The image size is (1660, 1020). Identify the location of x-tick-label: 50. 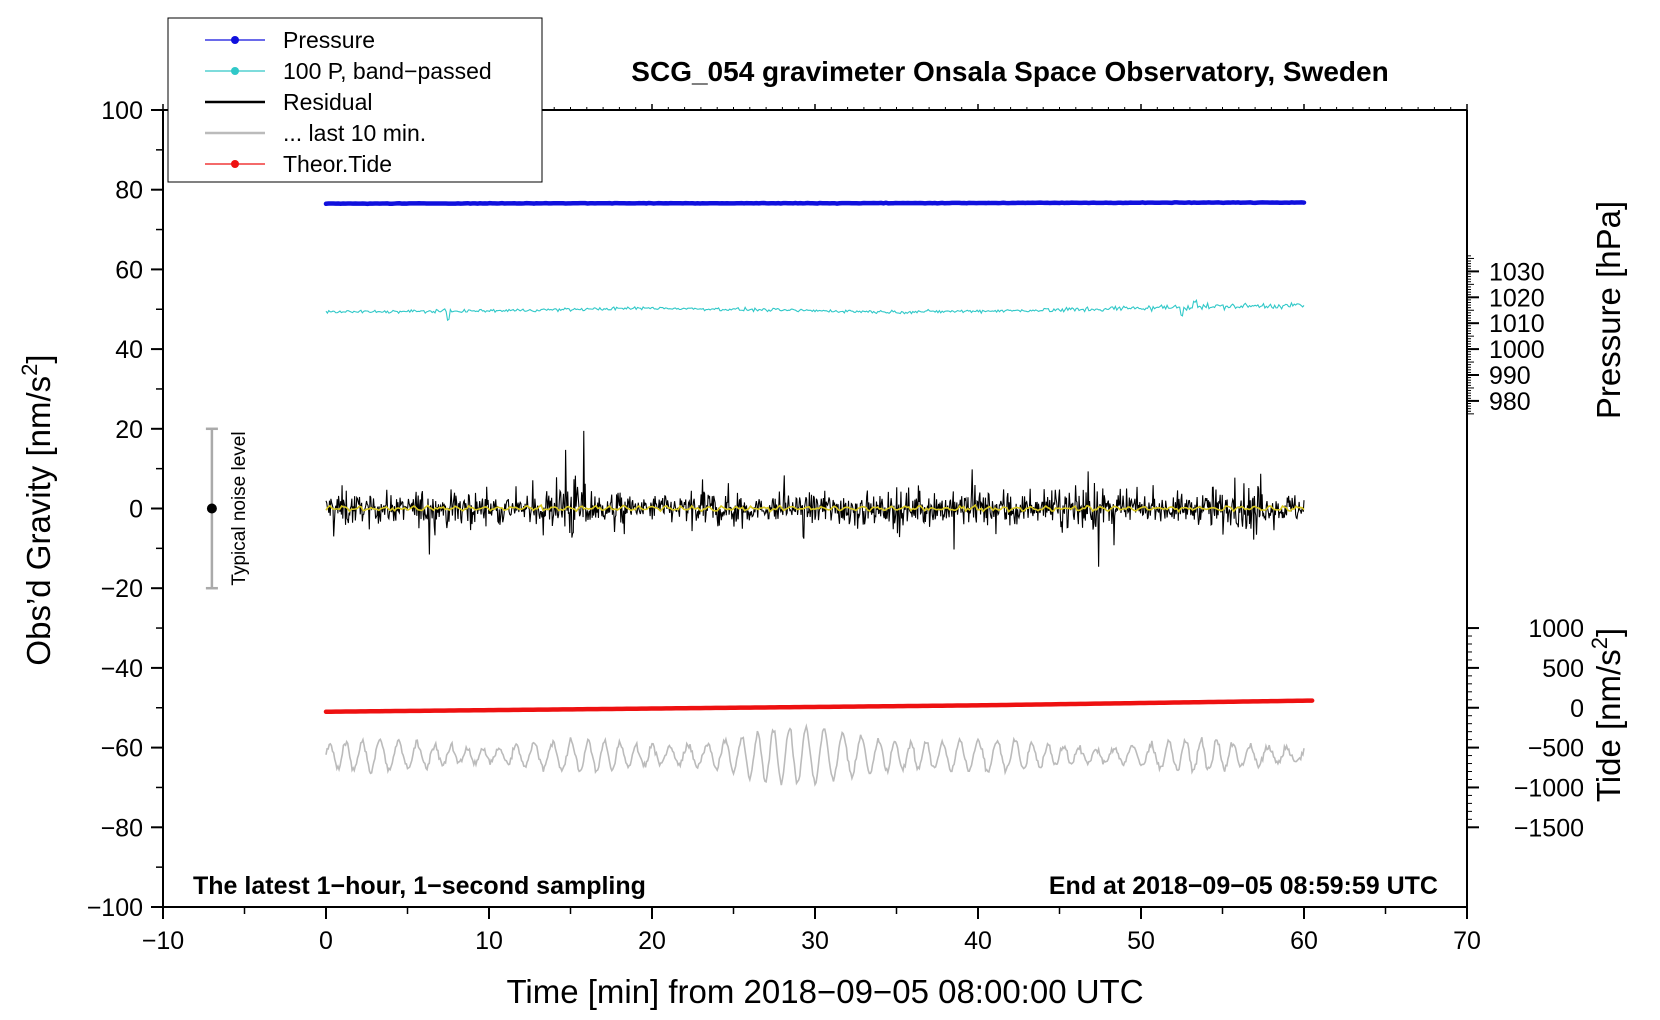
(1141, 941).